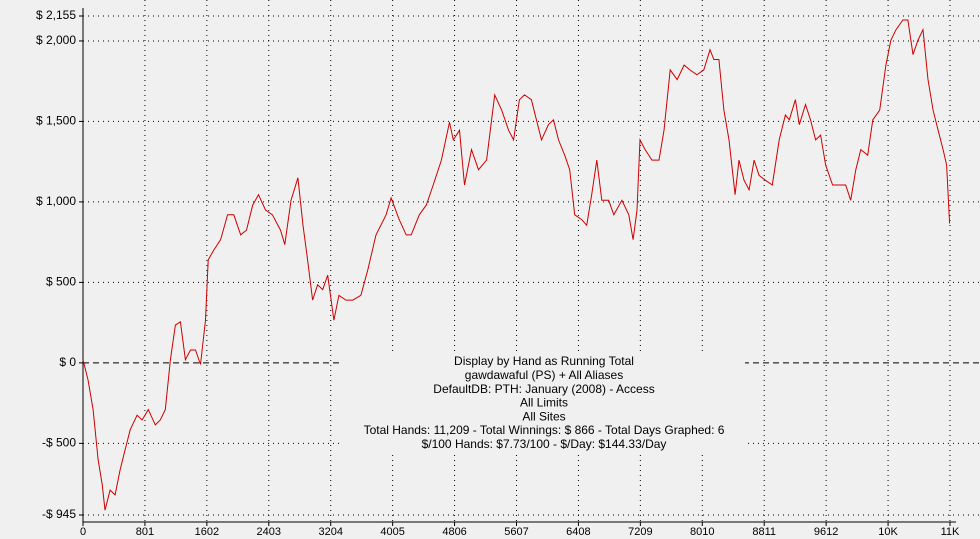  What do you see at coordinates (826, 532) in the screenshot?
I see `x-tick-label: 9612` at bounding box center [826, 532].